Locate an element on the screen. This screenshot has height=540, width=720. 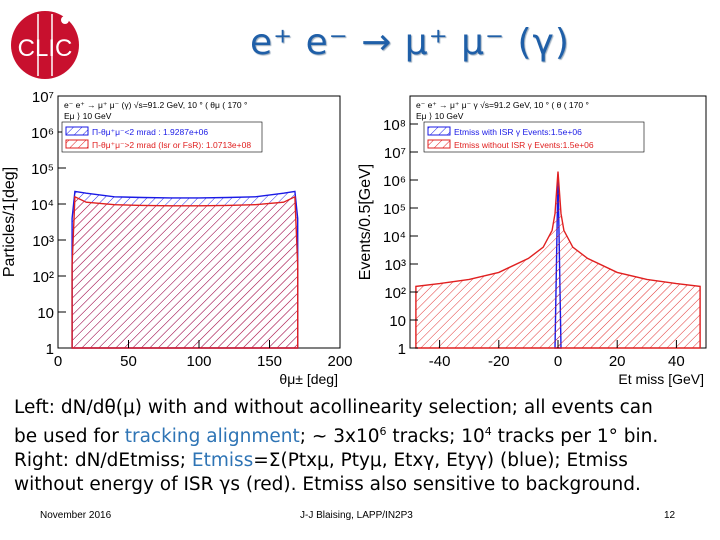
x-tick-label: 20 is located at coordinates (617, 361).